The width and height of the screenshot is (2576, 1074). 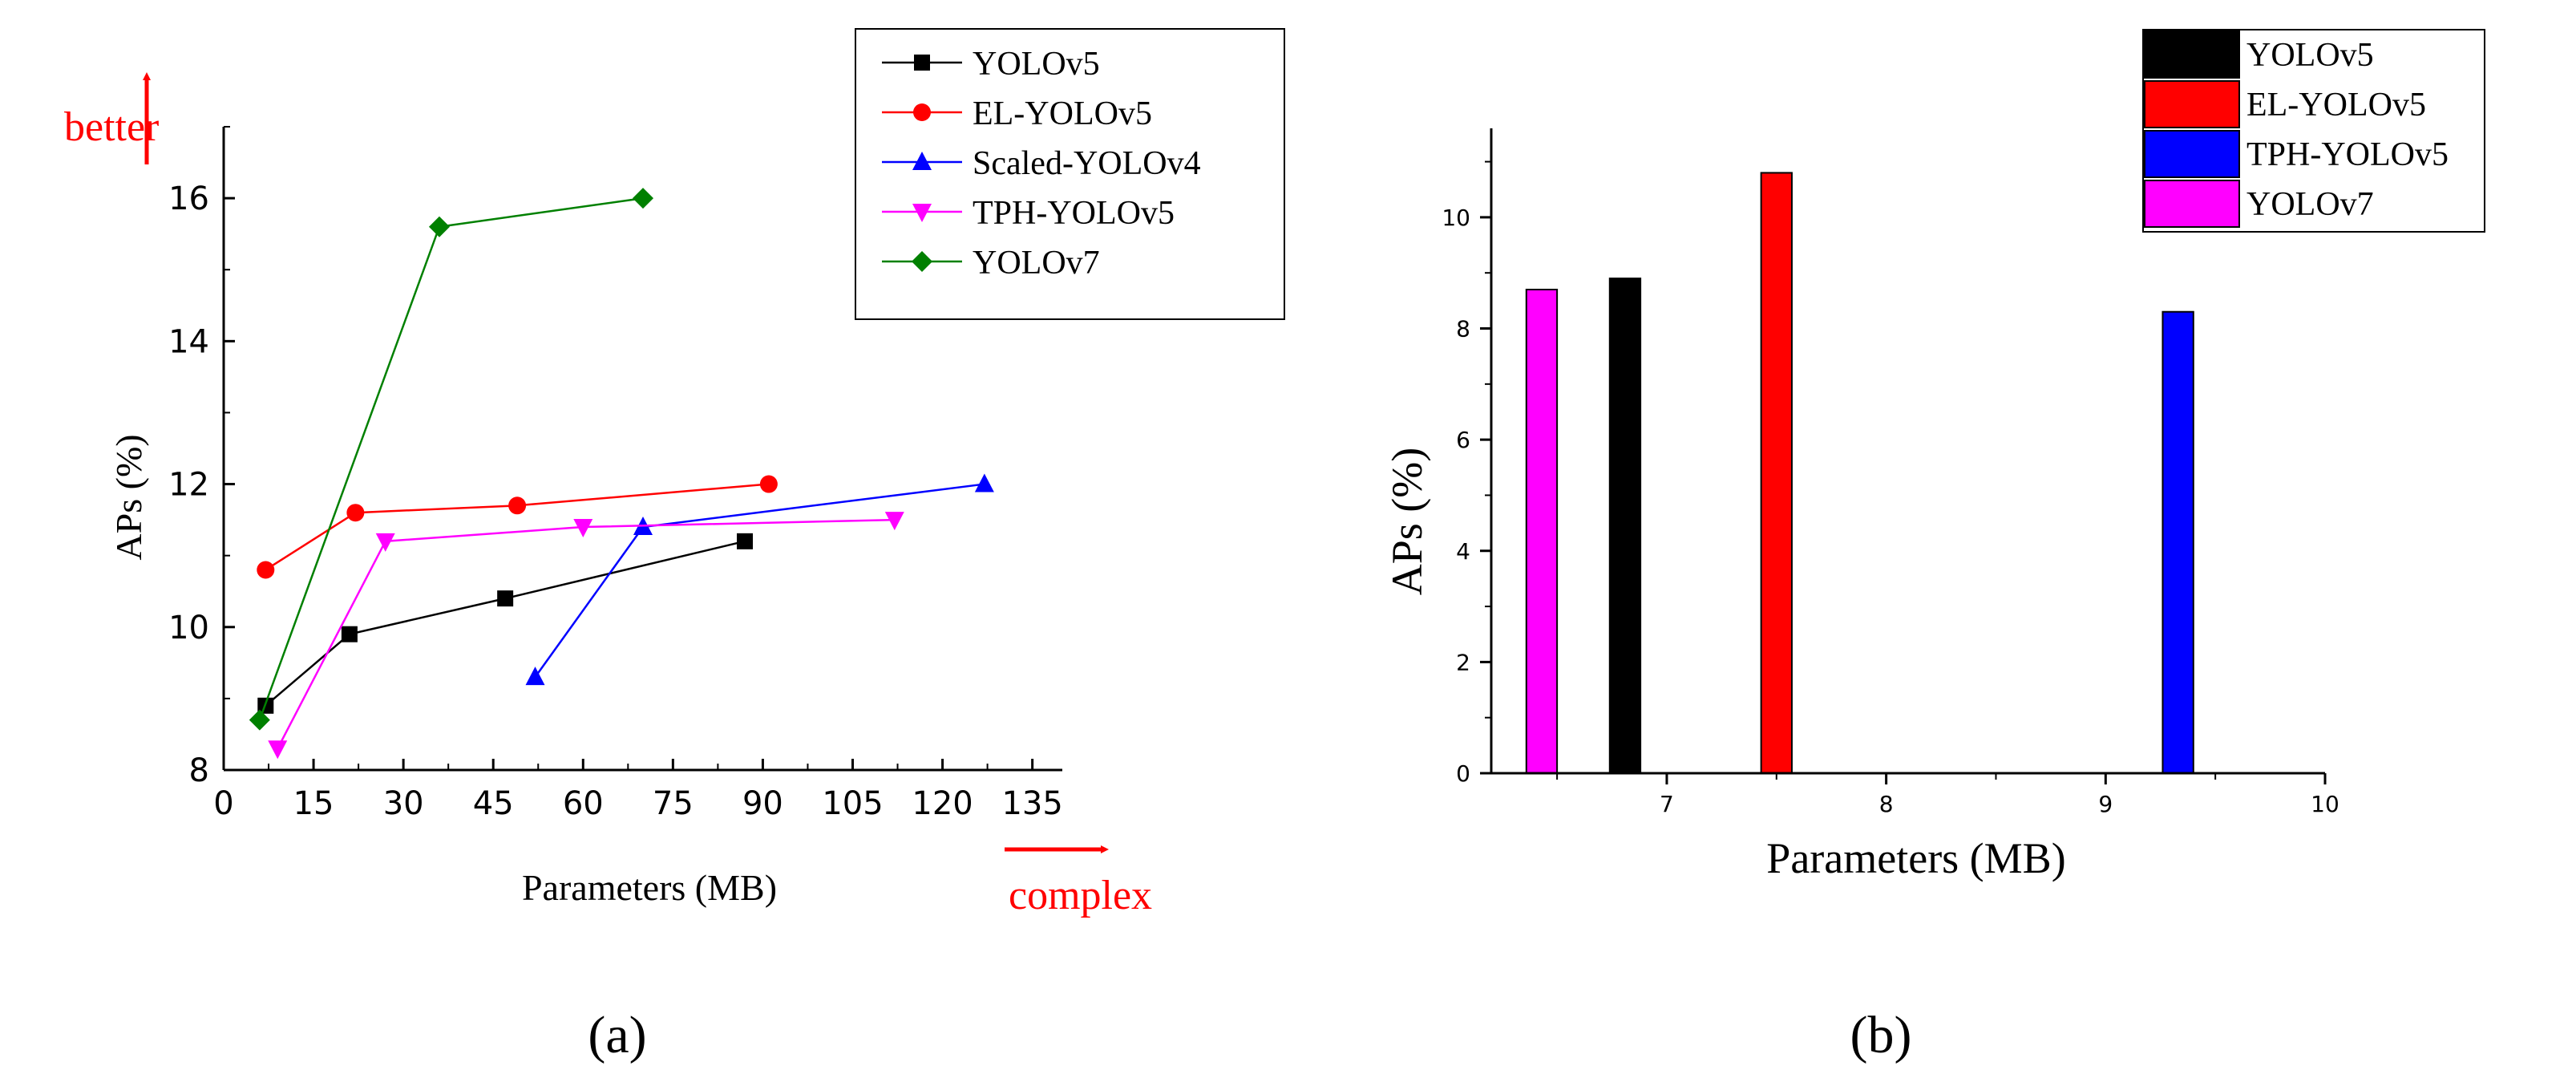 What do you see at coordinates (942, 803) in the screenshot?
I see `panel-a-x-tick-label: 120` at bounding box center [942, 803].